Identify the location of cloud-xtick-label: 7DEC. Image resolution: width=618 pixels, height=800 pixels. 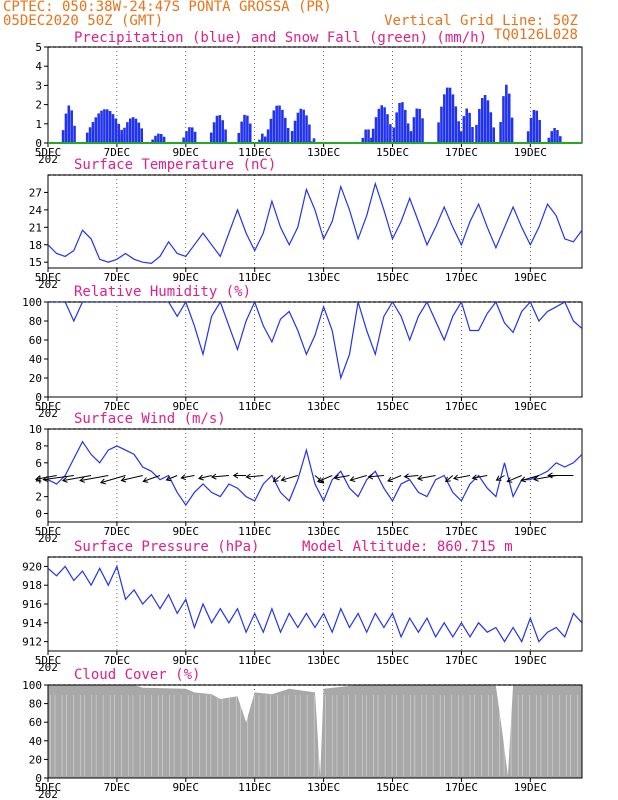
(117, 787).